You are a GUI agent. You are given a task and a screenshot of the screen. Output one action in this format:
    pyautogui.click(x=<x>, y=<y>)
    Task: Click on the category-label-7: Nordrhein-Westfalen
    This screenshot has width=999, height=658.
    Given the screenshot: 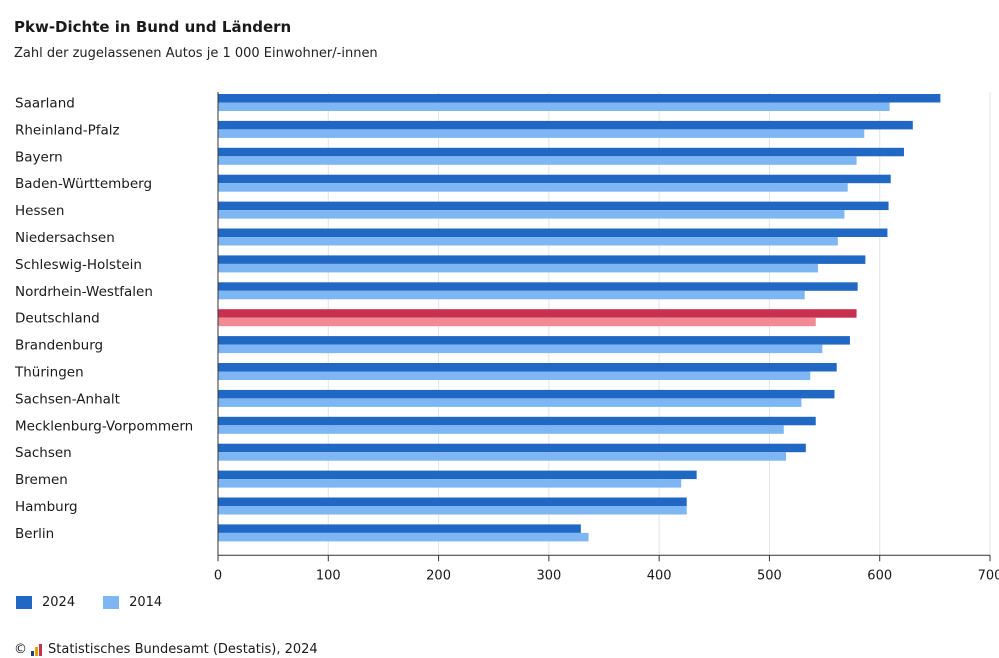 What is the action you would take?
    pyautogui.click(x=84, y=292)
    